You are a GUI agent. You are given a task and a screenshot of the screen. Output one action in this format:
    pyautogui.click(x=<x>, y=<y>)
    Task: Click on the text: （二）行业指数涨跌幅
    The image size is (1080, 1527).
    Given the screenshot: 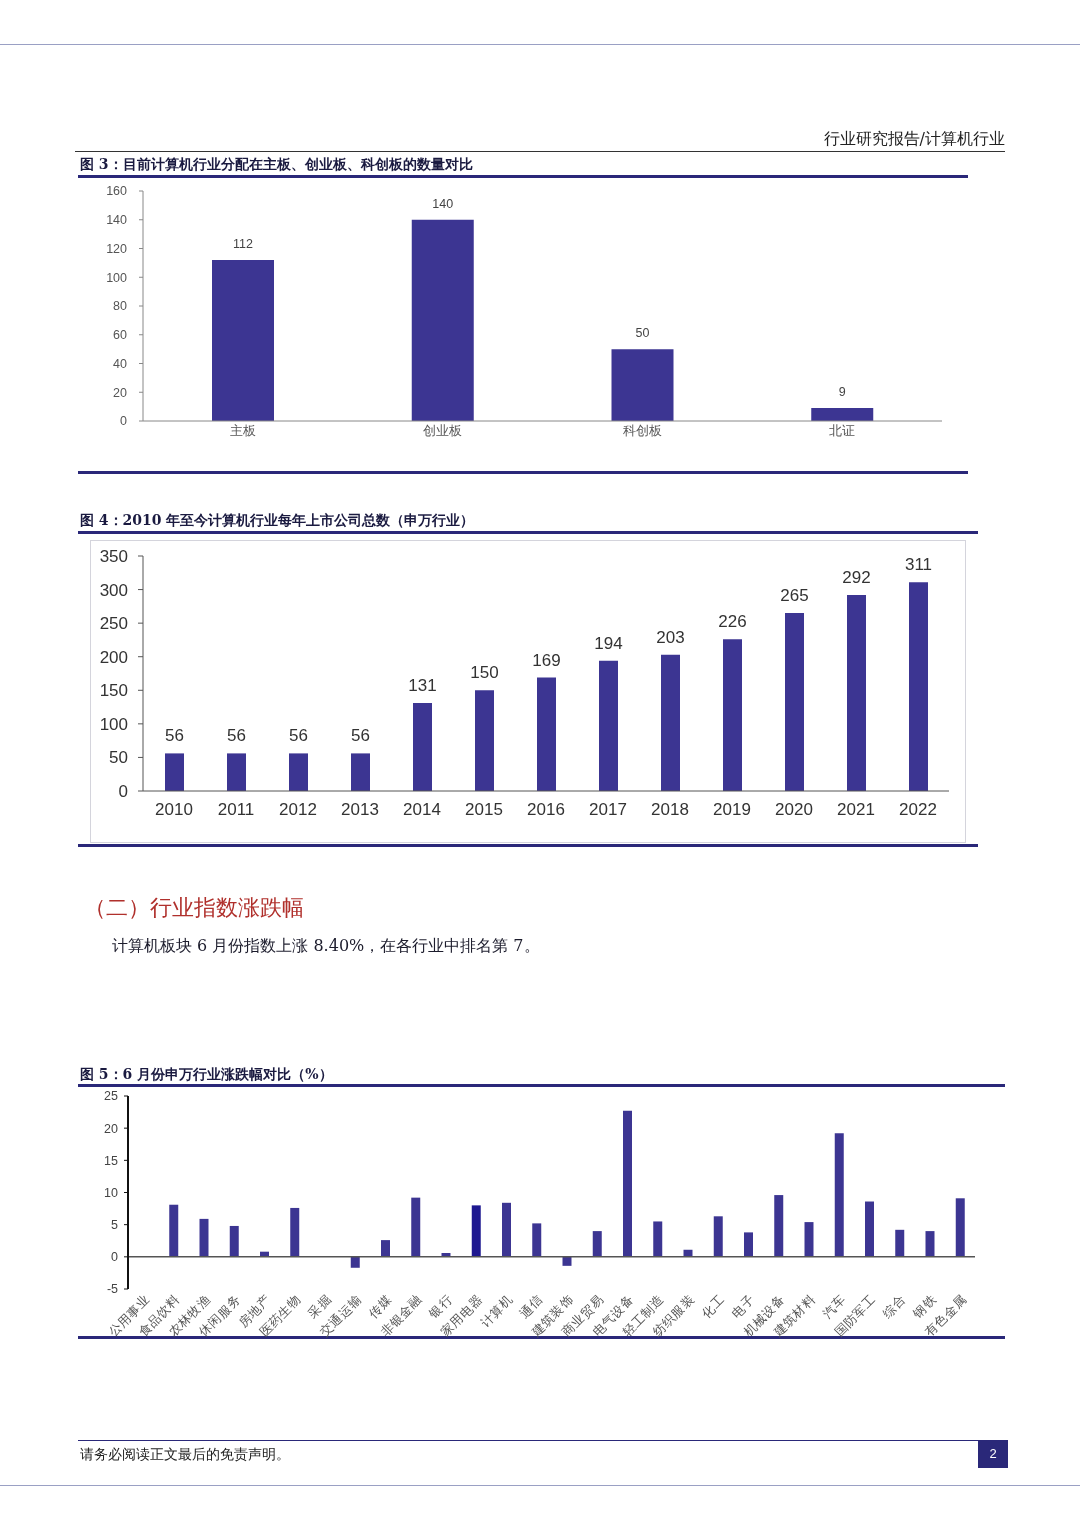 What is the action you would take?
    pyautogui.click(x=194, y=908)
    